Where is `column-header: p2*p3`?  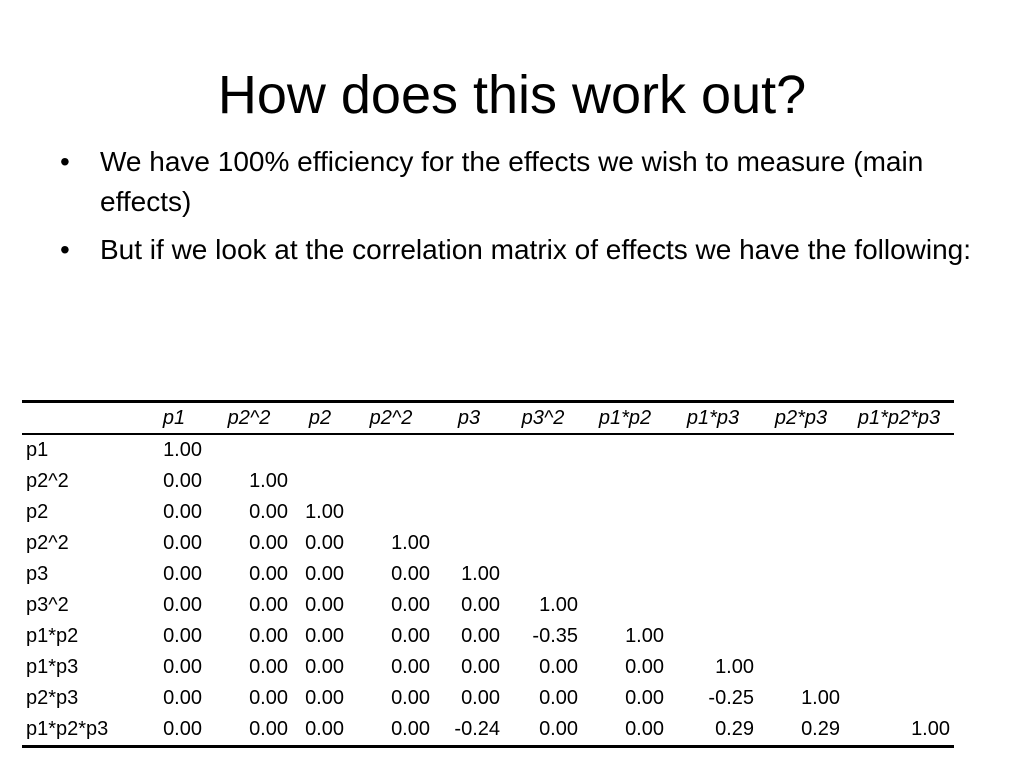
column-header: p2*p3 is located at coordinates (801, 417).